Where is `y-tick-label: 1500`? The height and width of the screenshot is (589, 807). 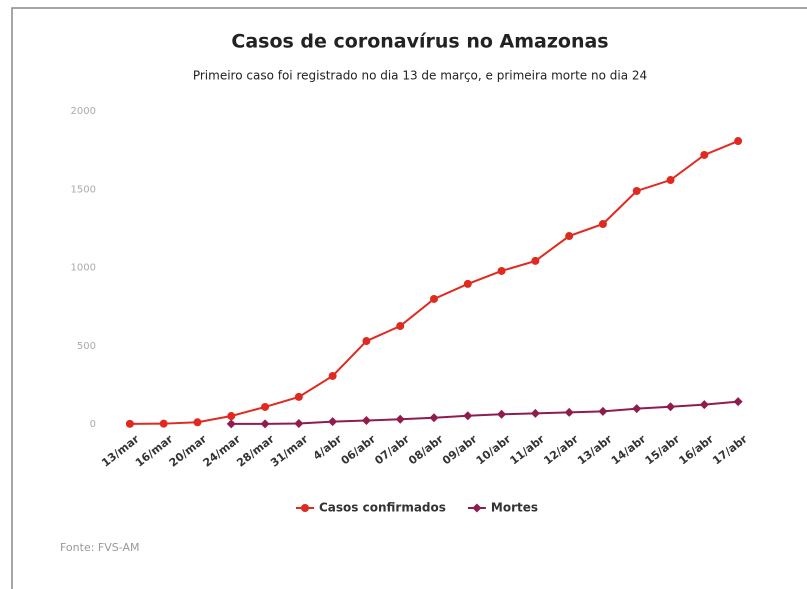 y-tick-label: 1500 is located at coordinates (83, 189).